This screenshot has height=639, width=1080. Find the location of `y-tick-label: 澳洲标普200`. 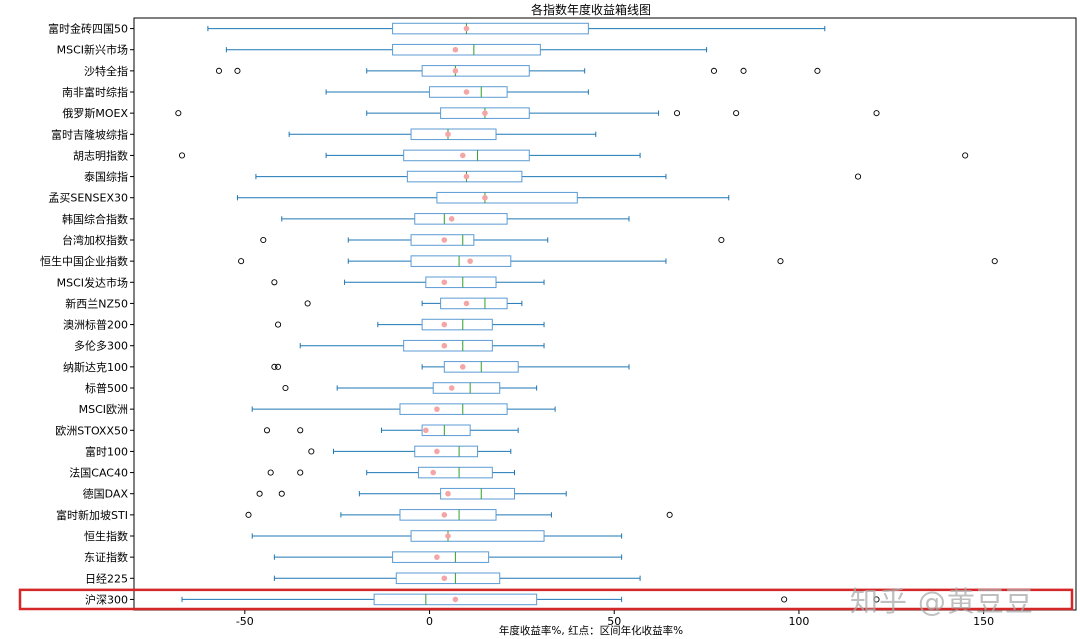

y-tick-label: 澳洲标普200 is located at coordinates (95, 325).